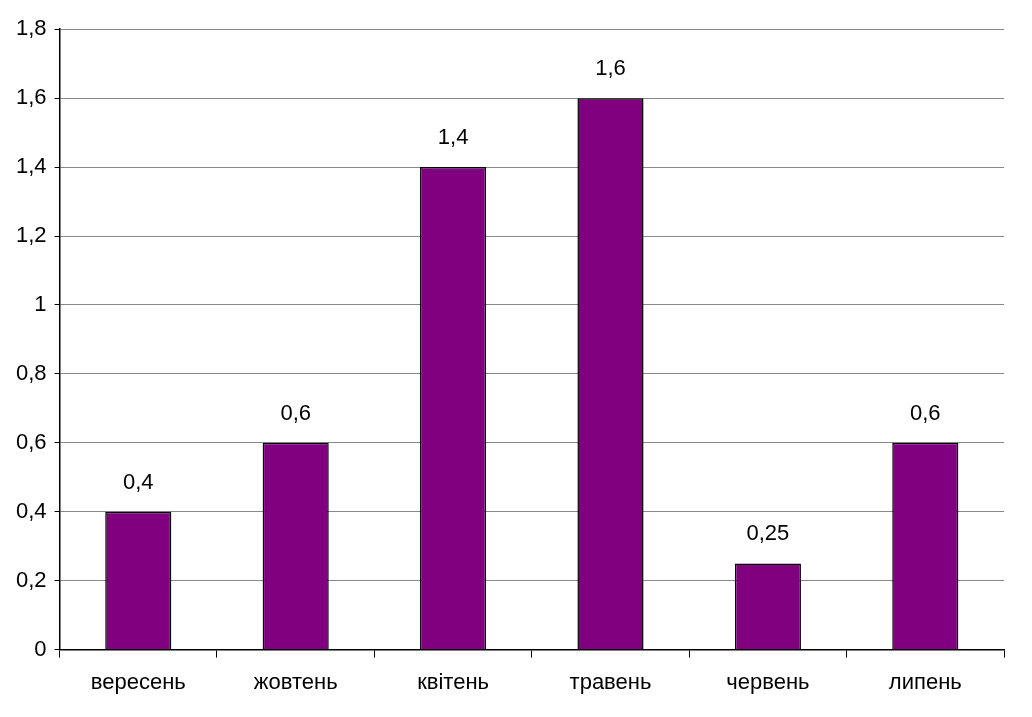 The height and width of the screenshot is (717, 1032). I want to click on x-tick-label: травень, so click(610, 681).